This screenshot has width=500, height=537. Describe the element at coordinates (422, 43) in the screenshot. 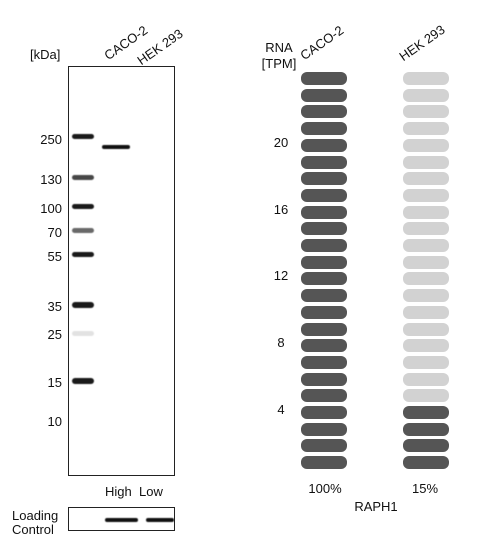

I see `rna-label-hek293: HEK 293` at that location.